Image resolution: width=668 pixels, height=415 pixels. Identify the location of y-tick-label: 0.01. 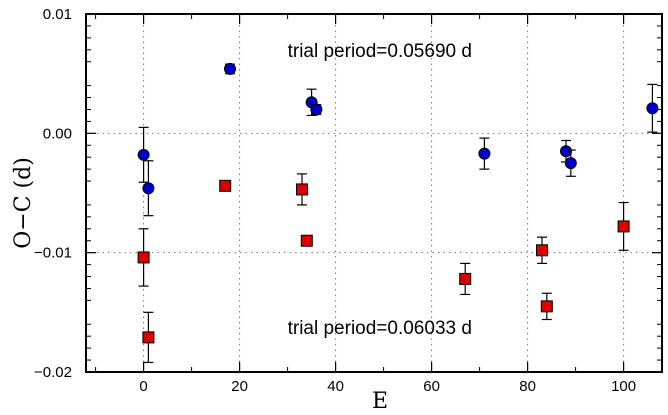
(57, 14).